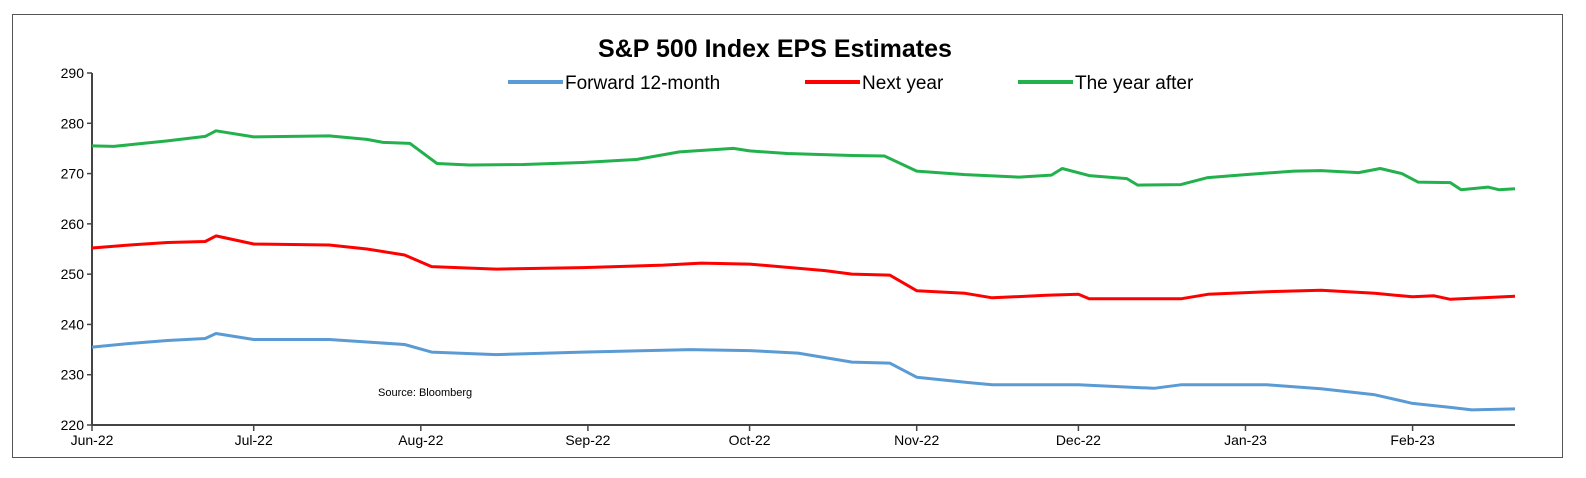 Image resolution: width=1586 pixels, height=478 pixels. I want to click on x-tick-label: Jan-23, so click(1245, 440).